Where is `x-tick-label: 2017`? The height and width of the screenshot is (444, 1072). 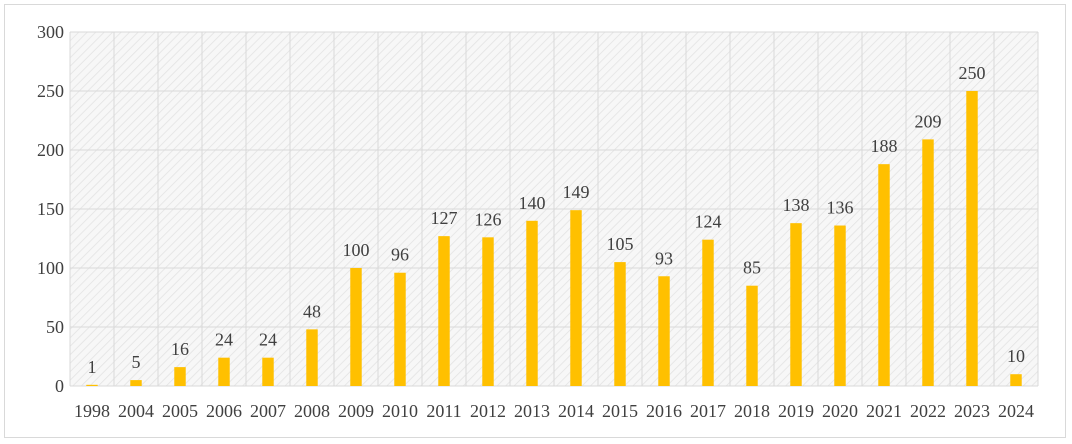 x-tick-label: 2017 is located at coordinates (708, 411).